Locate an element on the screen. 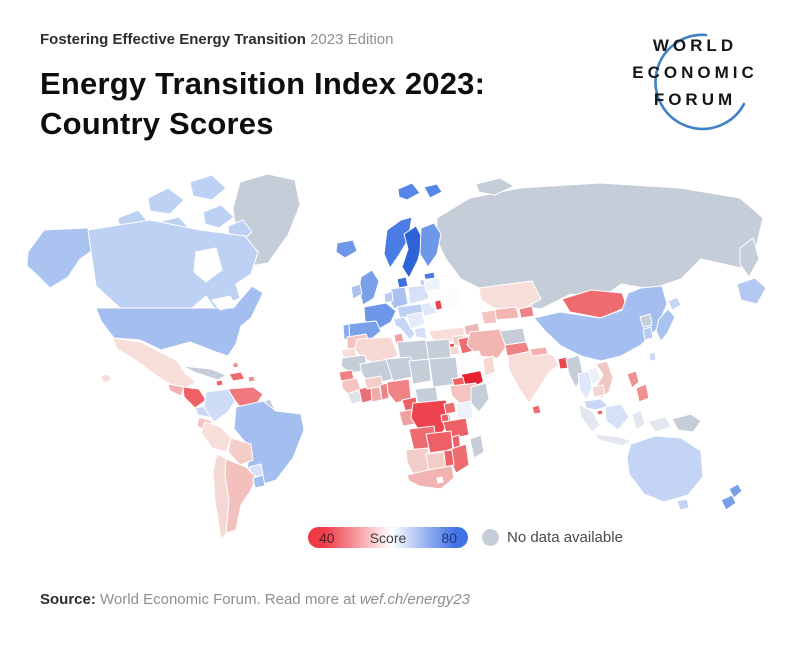 Image resolution: width=800 pixels, height=648 pixels. map-region-canada_arctic_1: Canadian Arctic islands is located at coordinates (166, 201).